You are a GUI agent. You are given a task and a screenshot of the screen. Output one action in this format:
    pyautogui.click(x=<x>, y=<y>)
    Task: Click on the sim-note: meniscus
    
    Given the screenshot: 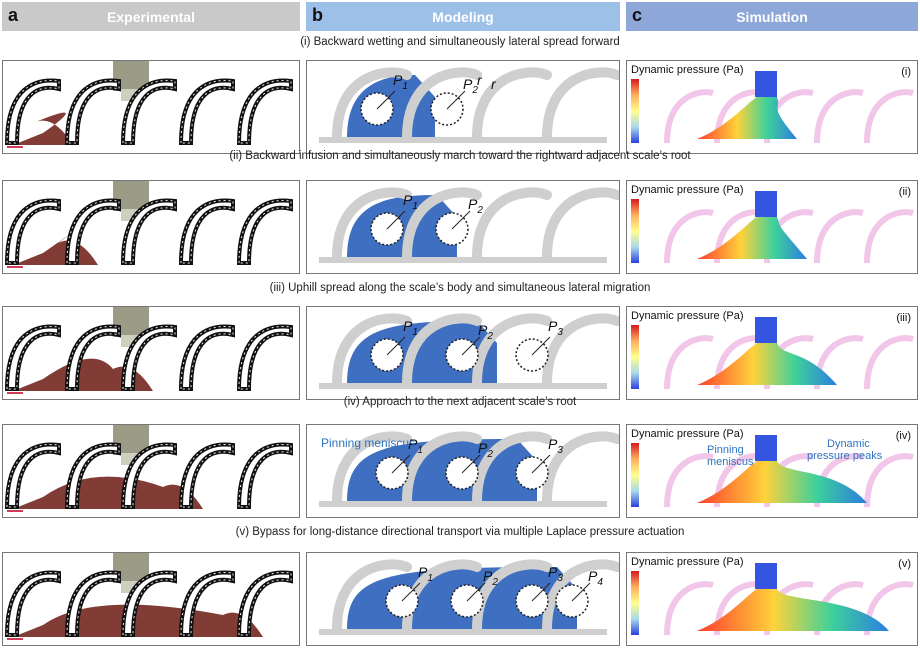 What is the action you would take?
    pyautogui.click(x=730, y=462)
    